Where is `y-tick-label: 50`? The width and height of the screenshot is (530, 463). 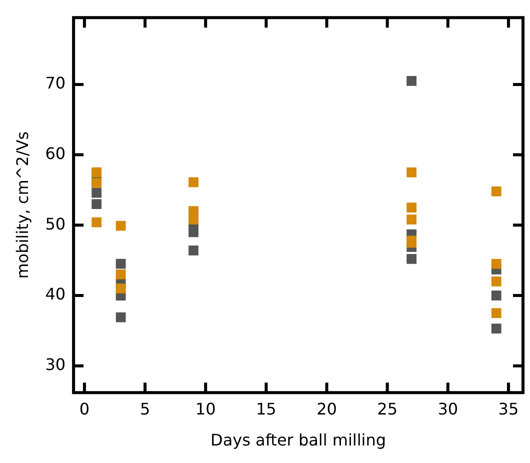 y-tick-label: 50 is located at coordinates (55, 224).